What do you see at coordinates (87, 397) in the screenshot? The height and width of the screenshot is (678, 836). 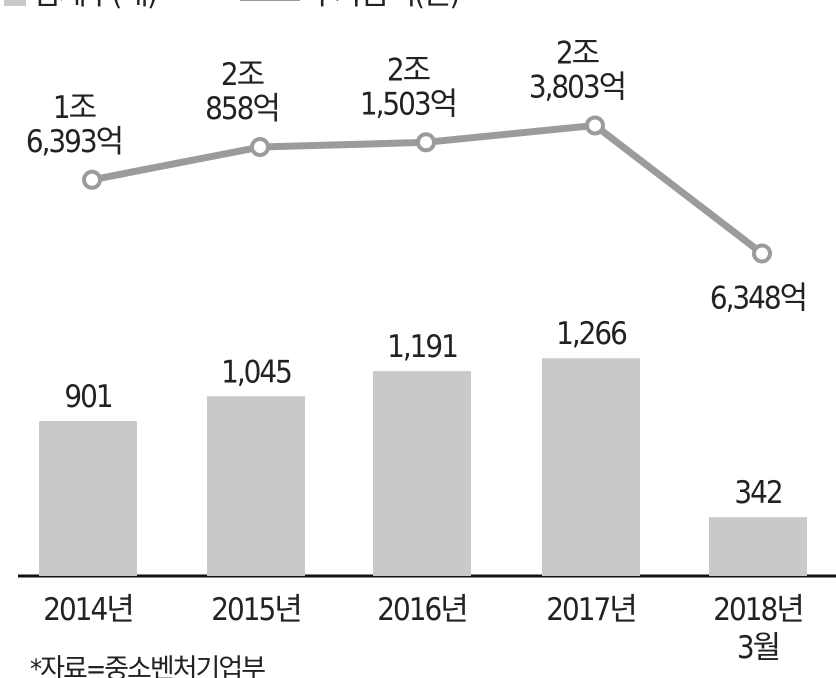 I see `bar-value-label: 901` at bounding box center [87, 397].